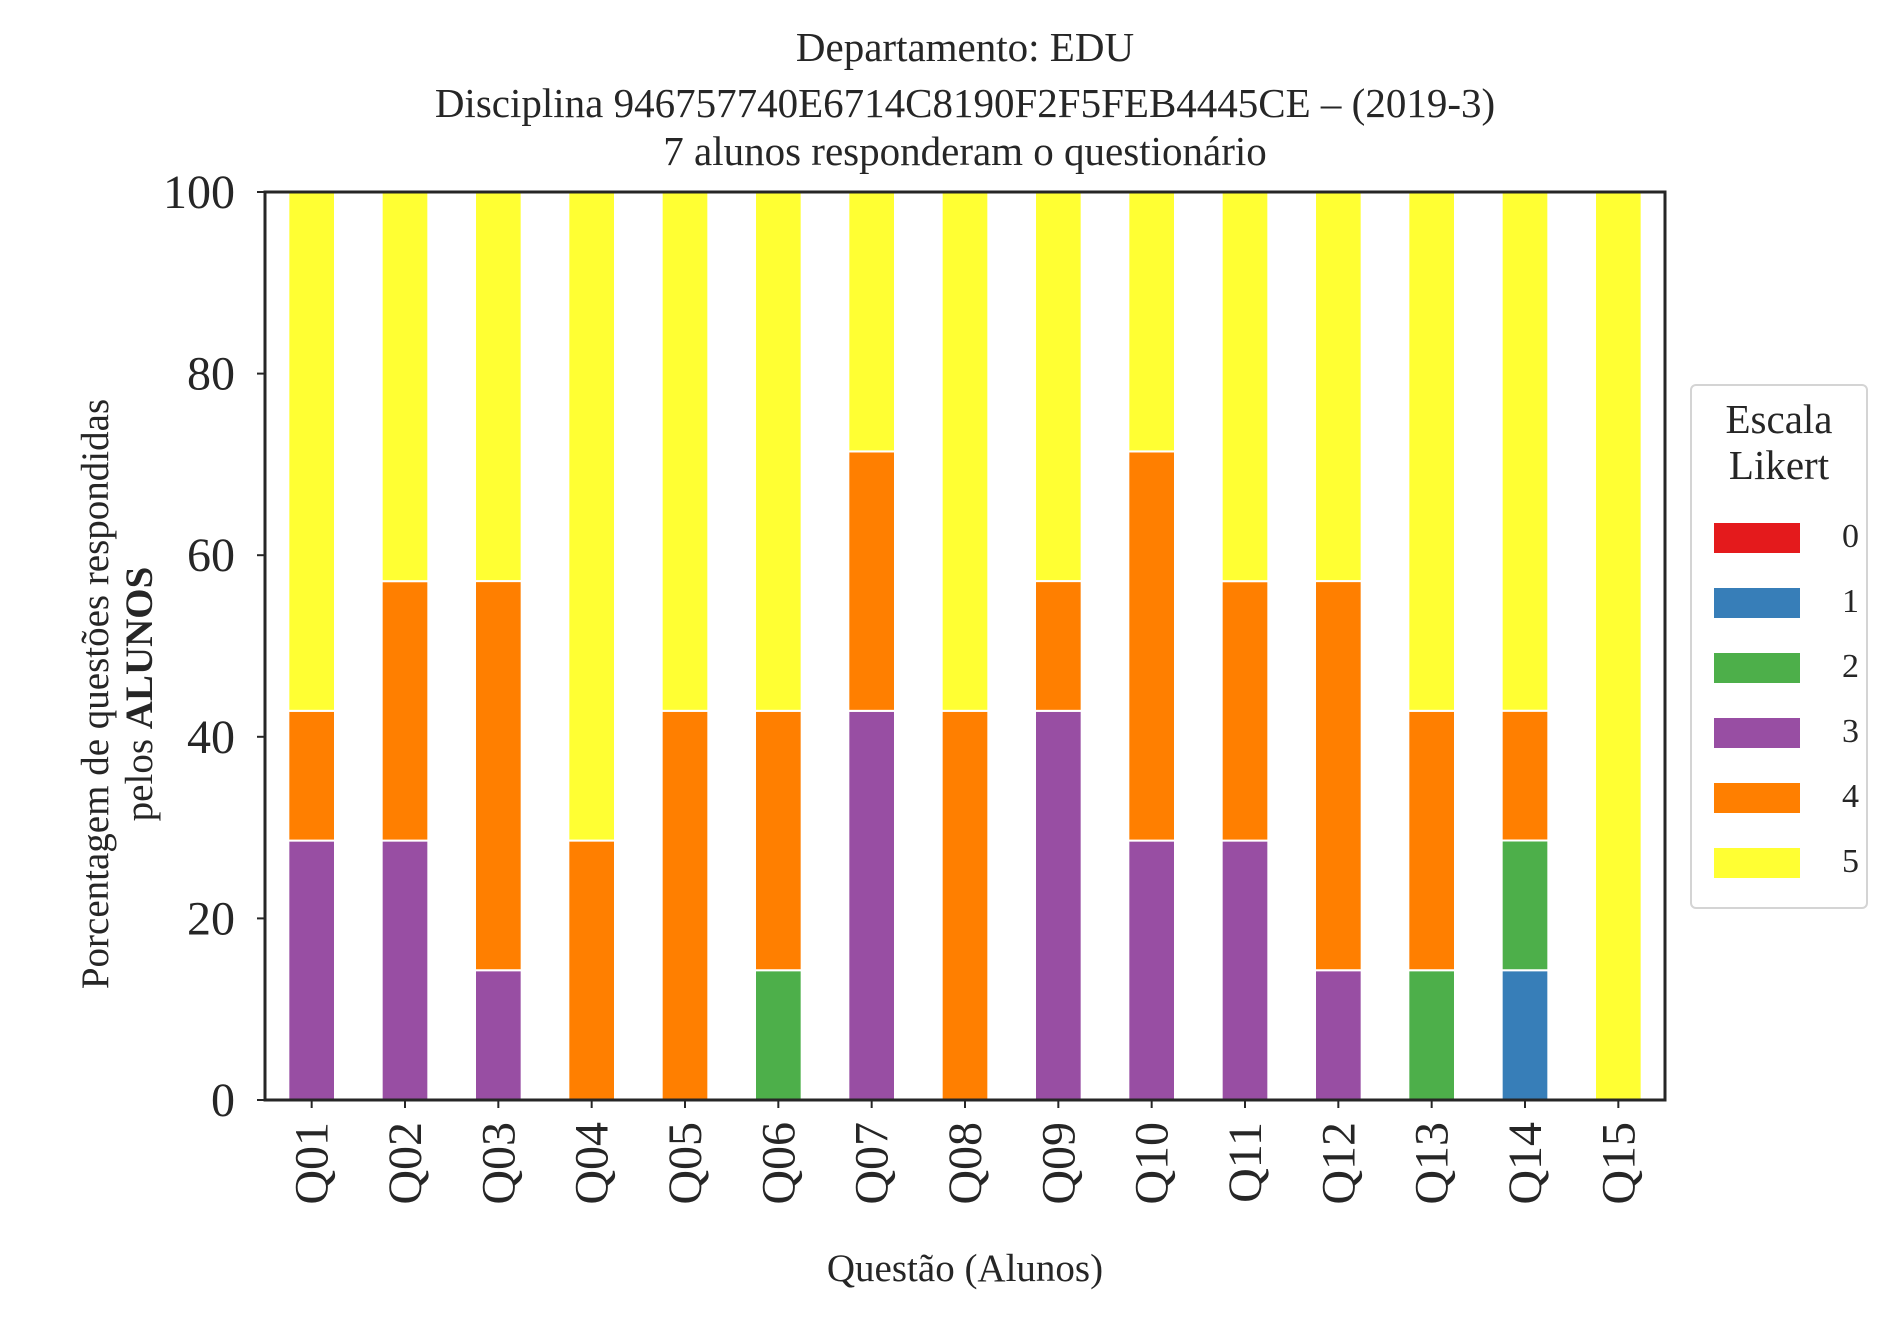  I want to click on y-axis-label-prefix: pelos, so click(139, 775).